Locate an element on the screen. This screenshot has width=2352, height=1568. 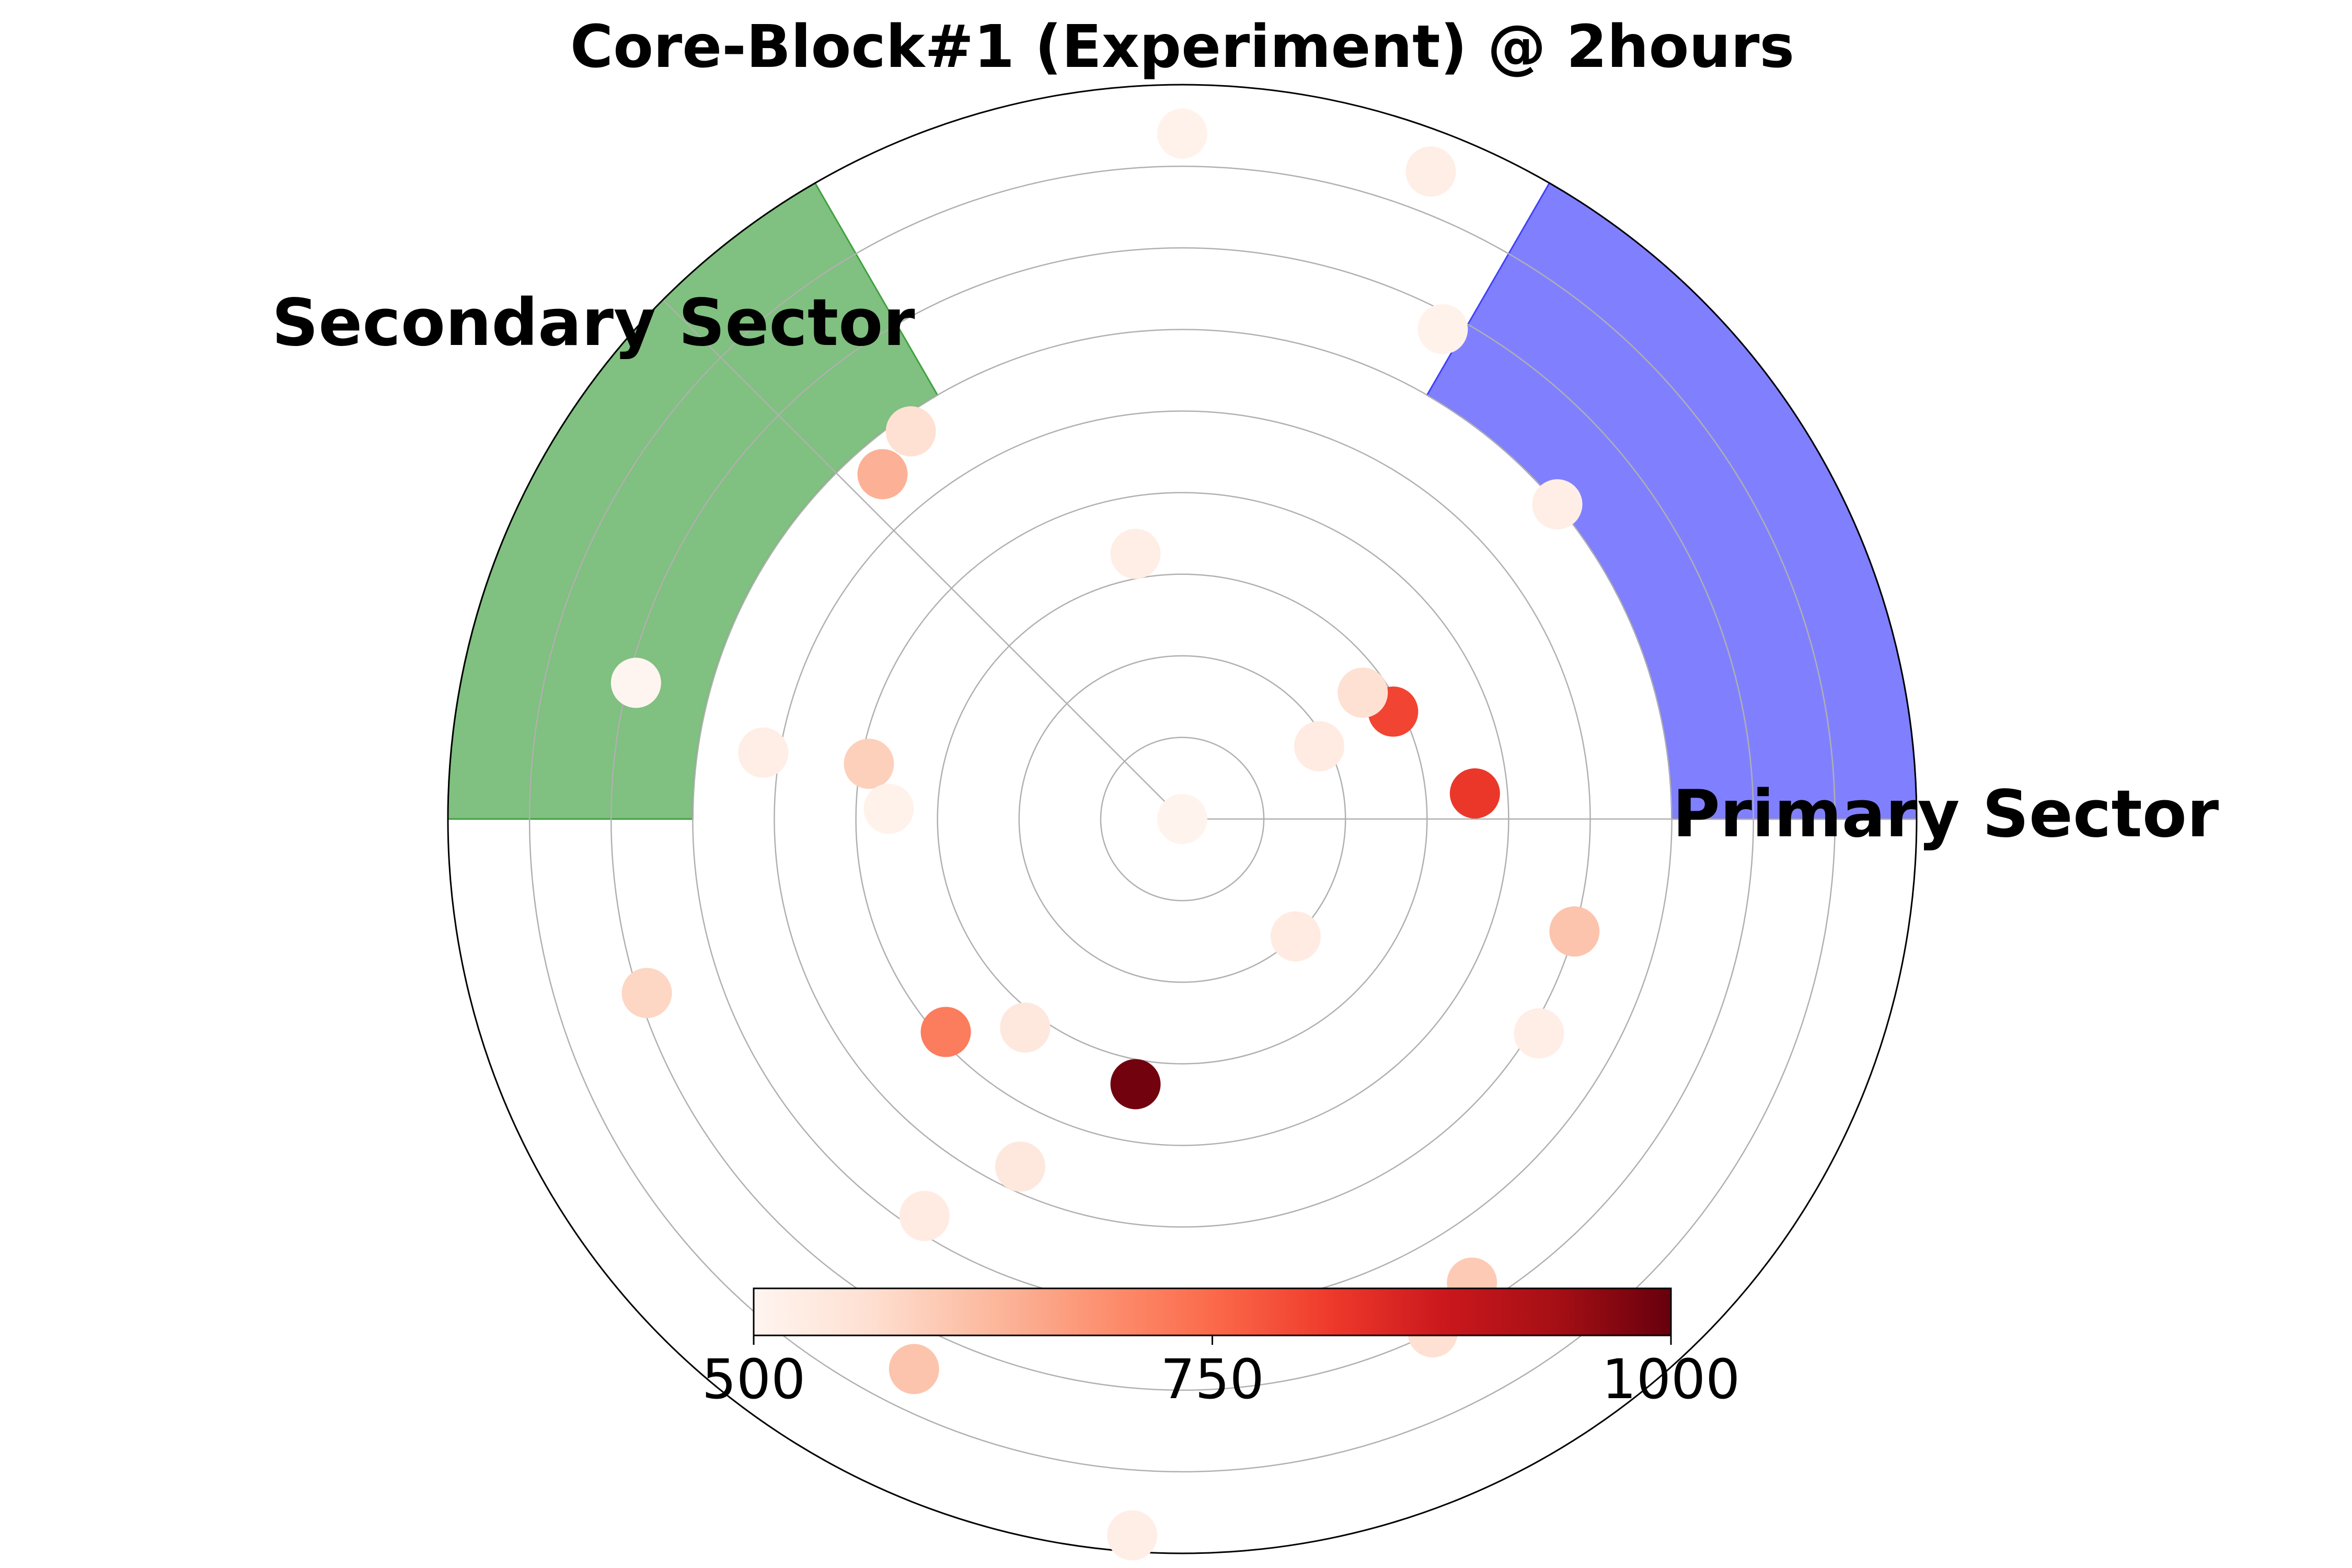
colorbar-tick-label: 1000 is located at coordinates (1671, 1379).